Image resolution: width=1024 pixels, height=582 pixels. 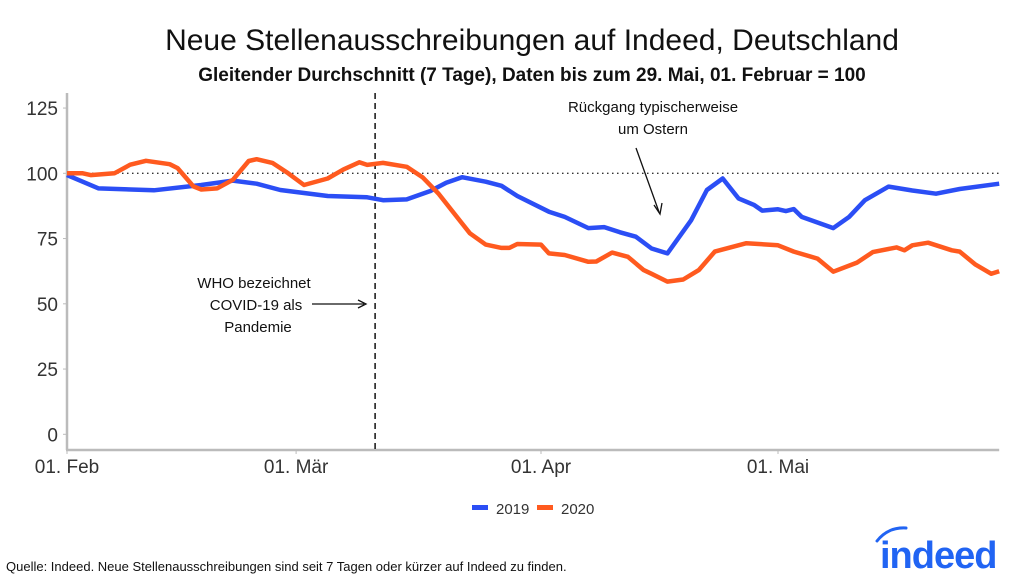 I want to click on y-tick-label: 75, so click(x=47, y=240).